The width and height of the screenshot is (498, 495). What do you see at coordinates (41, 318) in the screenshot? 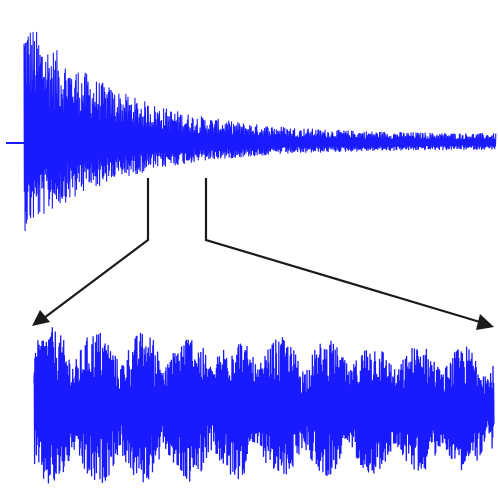
I see `arrowhead-left-icon` at bounding box center [41, 318].